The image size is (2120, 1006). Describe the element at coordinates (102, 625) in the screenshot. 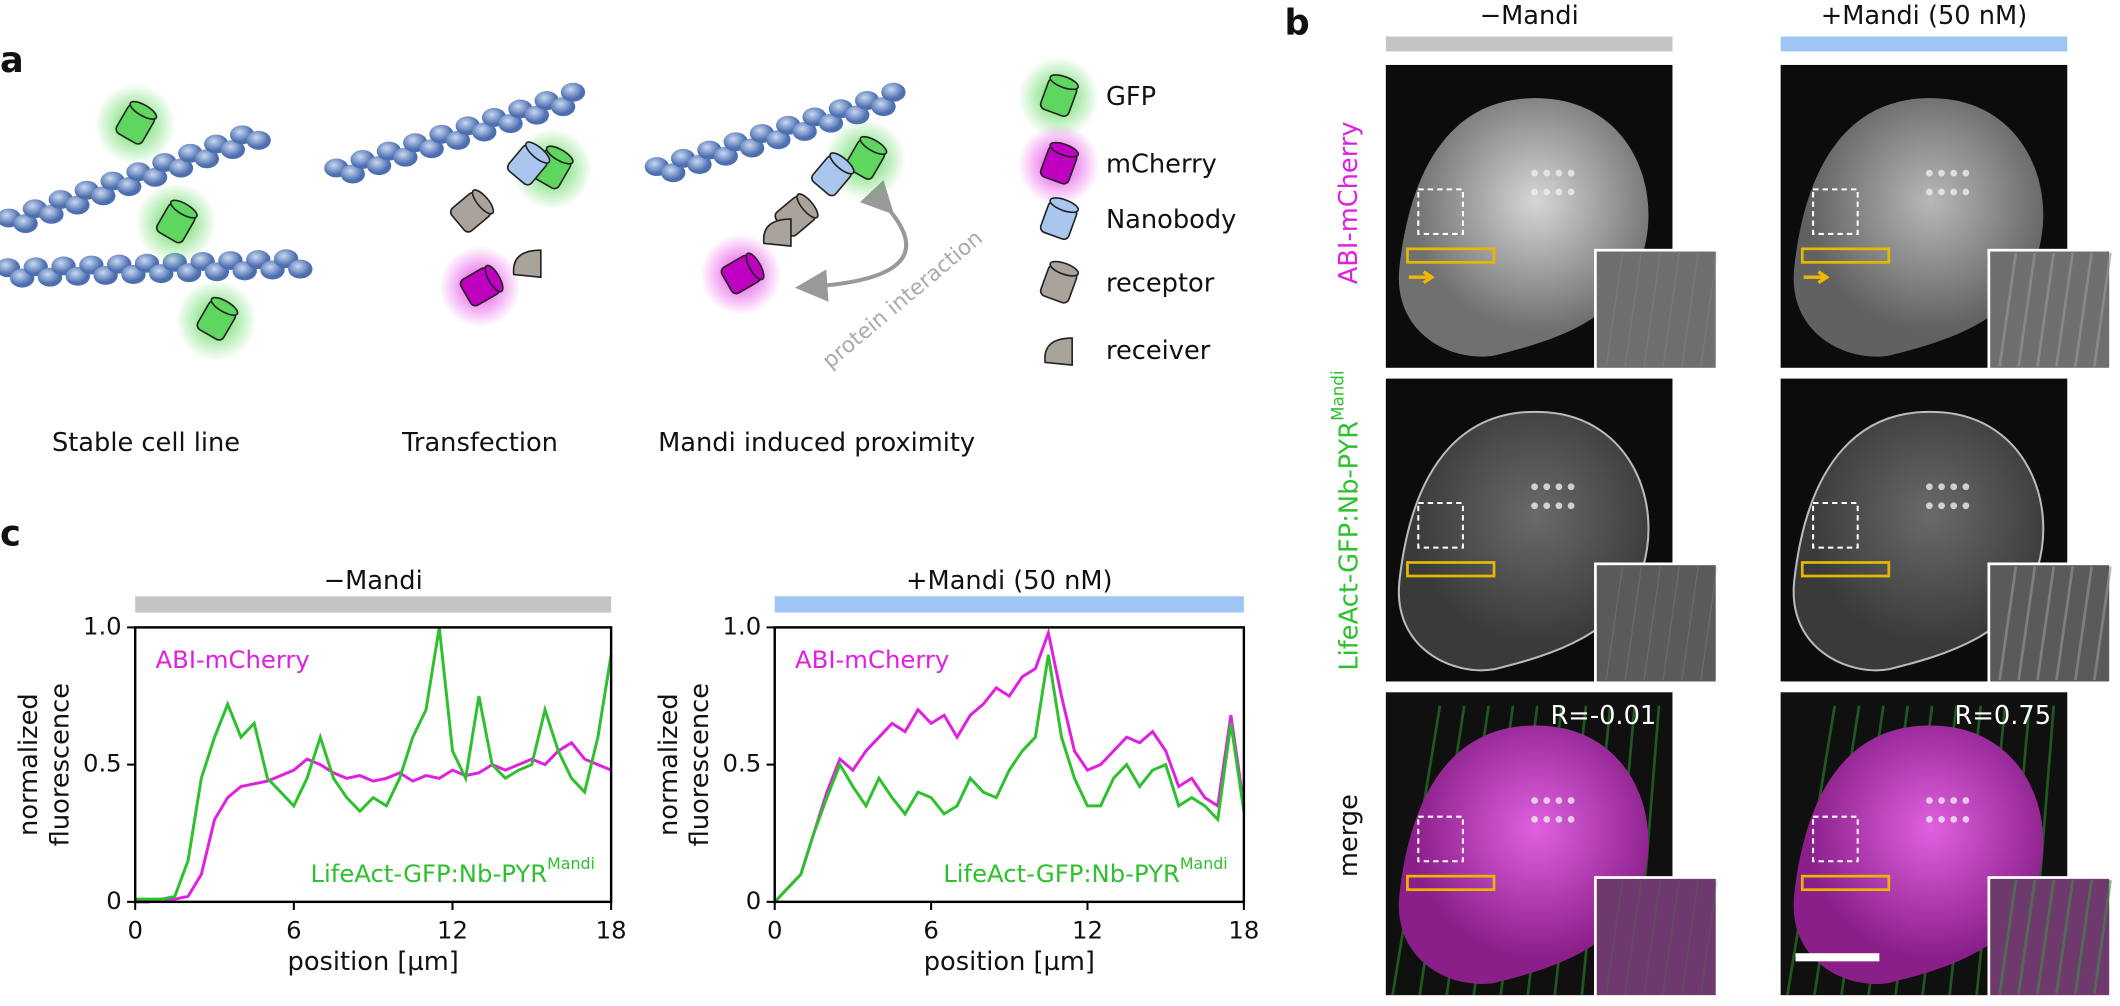

I see `y-tick-label: 1.0` at that location.